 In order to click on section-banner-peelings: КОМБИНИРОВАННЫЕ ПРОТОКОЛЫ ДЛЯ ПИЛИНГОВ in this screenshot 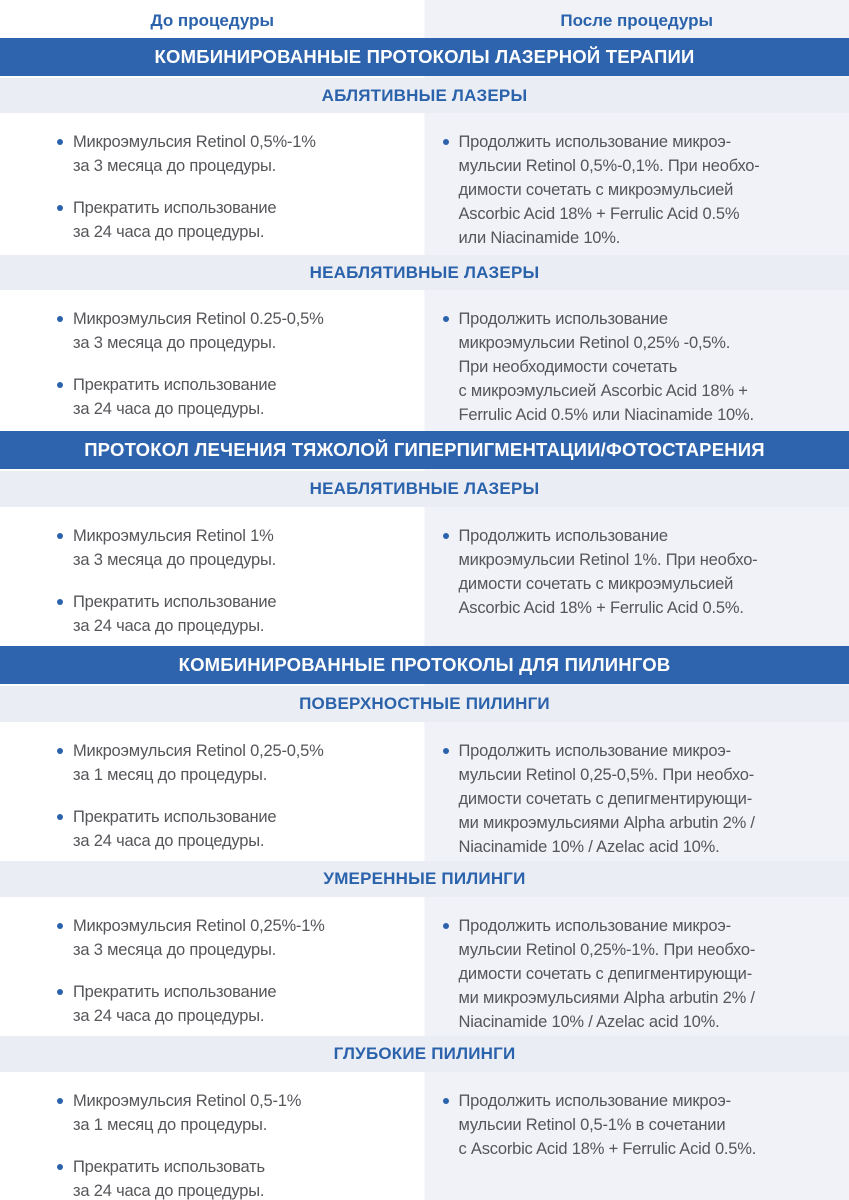, I will do `click(424, 665)`.